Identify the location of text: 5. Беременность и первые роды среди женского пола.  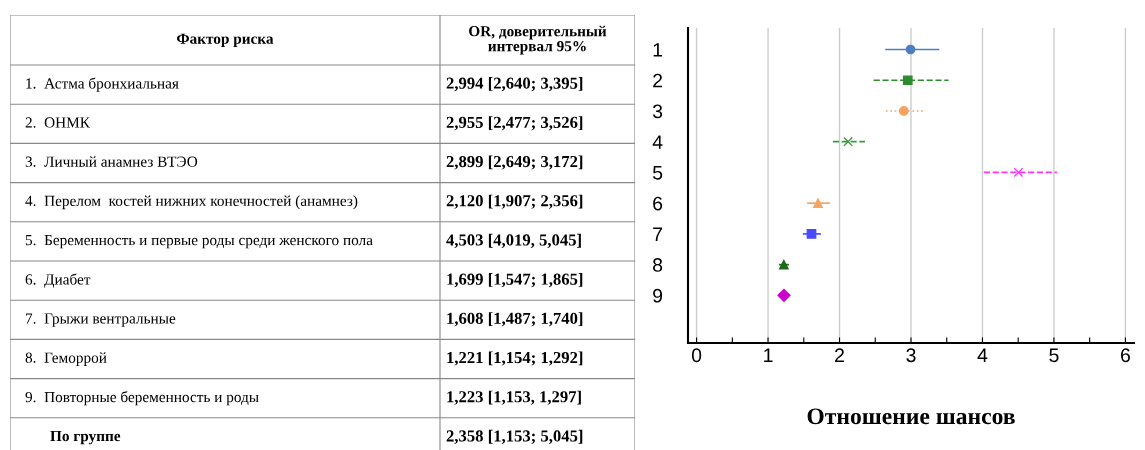
(199, 242).